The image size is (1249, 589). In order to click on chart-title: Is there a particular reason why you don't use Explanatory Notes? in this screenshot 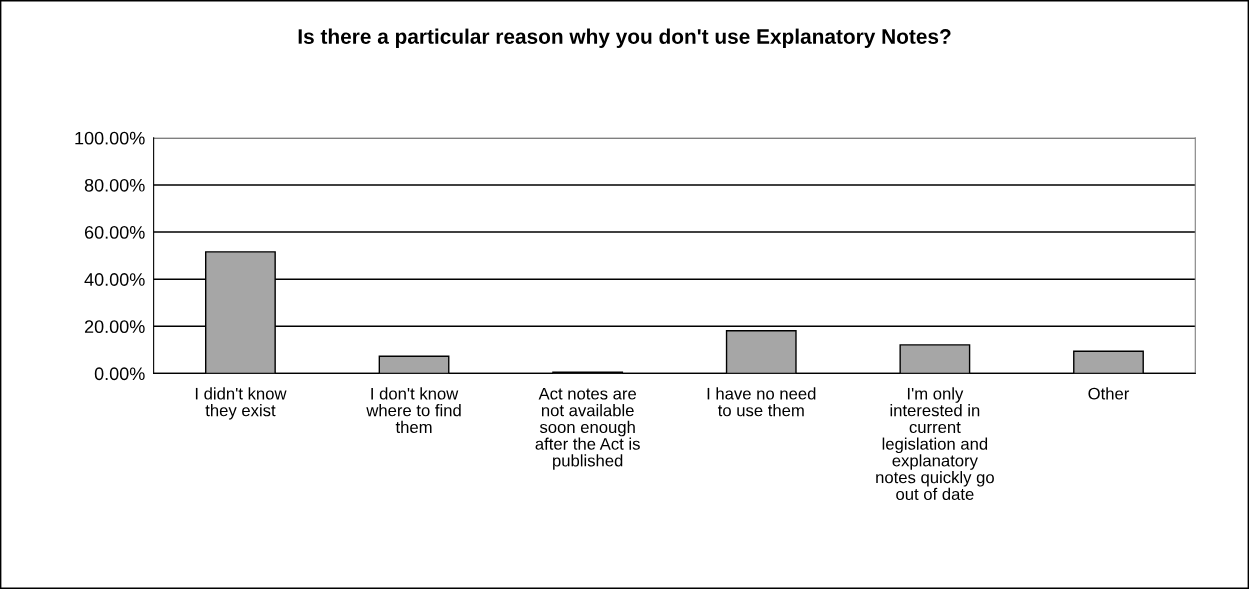, I will do `click(624, 38)`.